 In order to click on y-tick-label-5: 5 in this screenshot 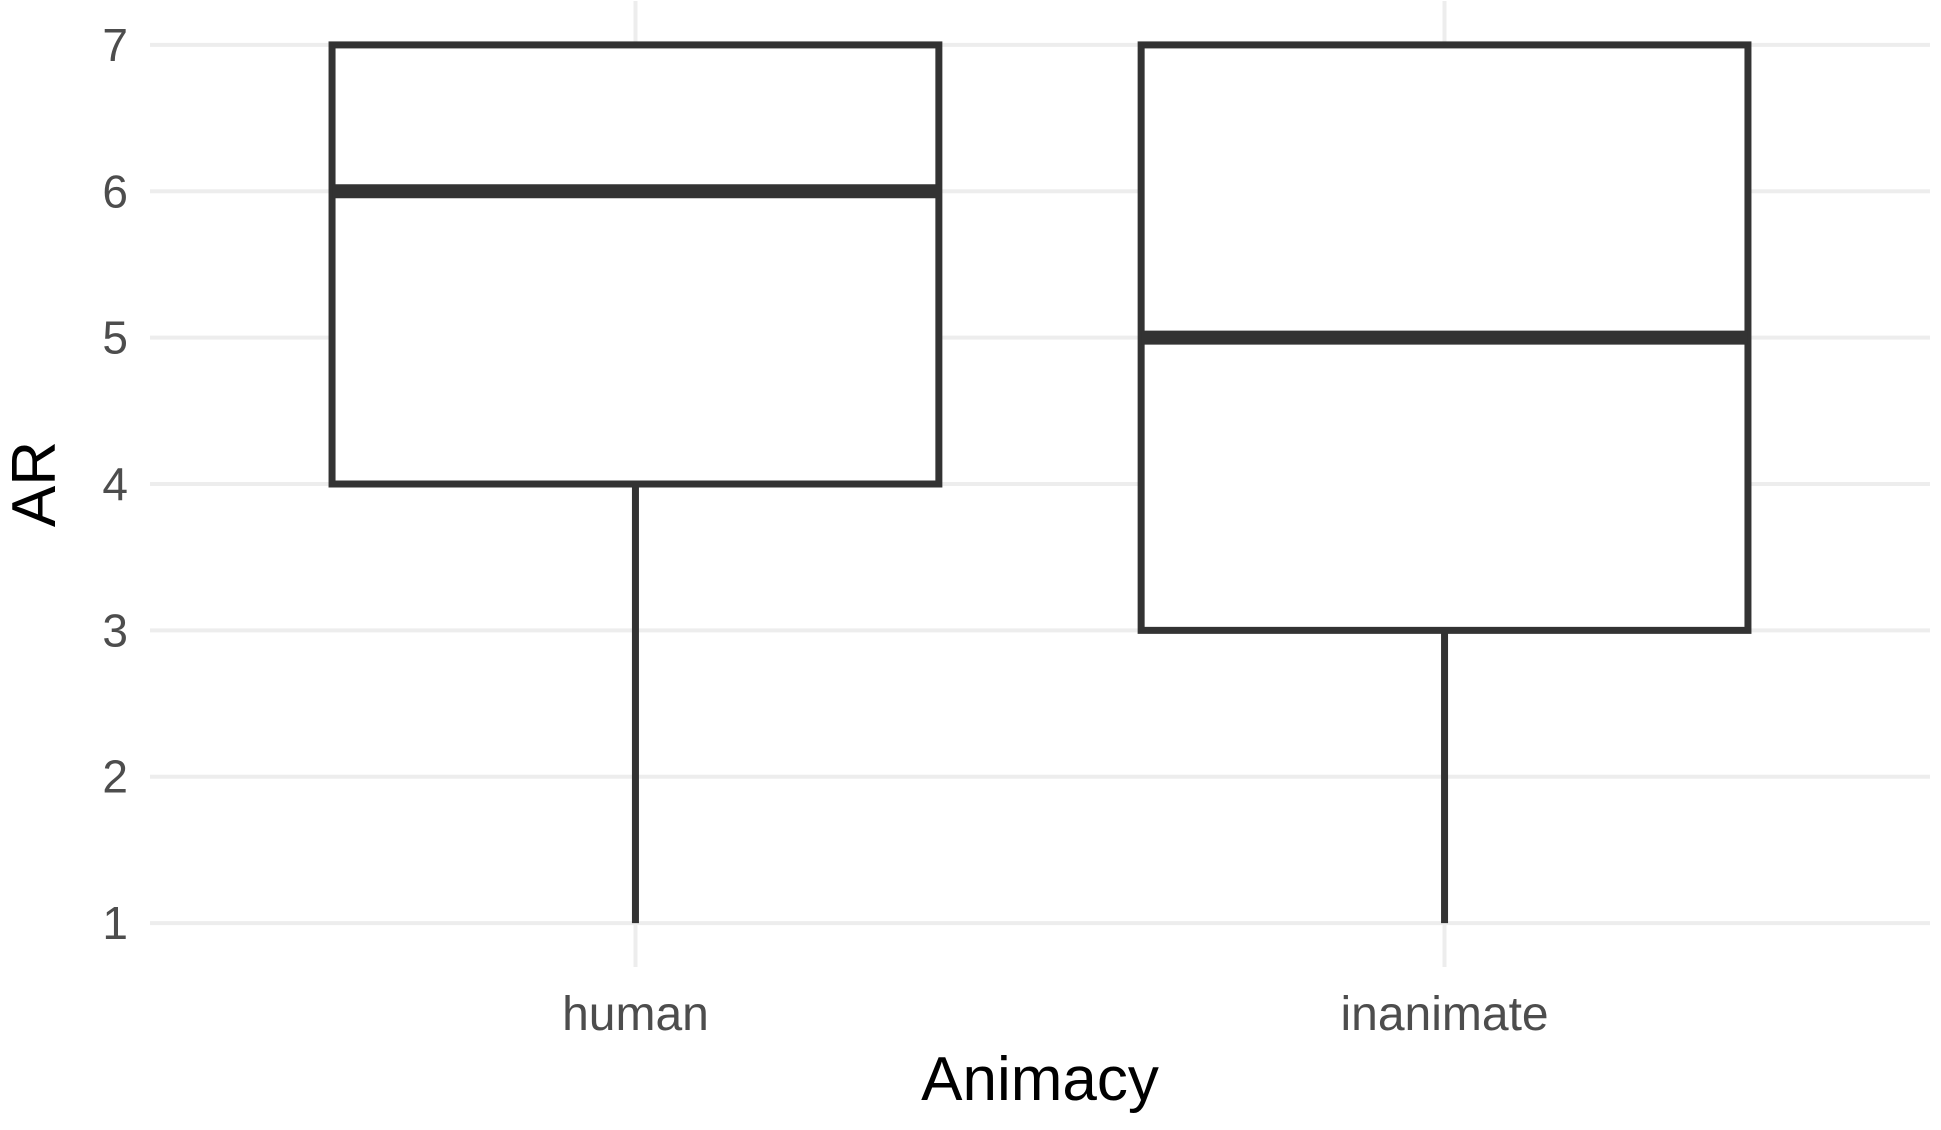, I will do `click(115, 338)`.